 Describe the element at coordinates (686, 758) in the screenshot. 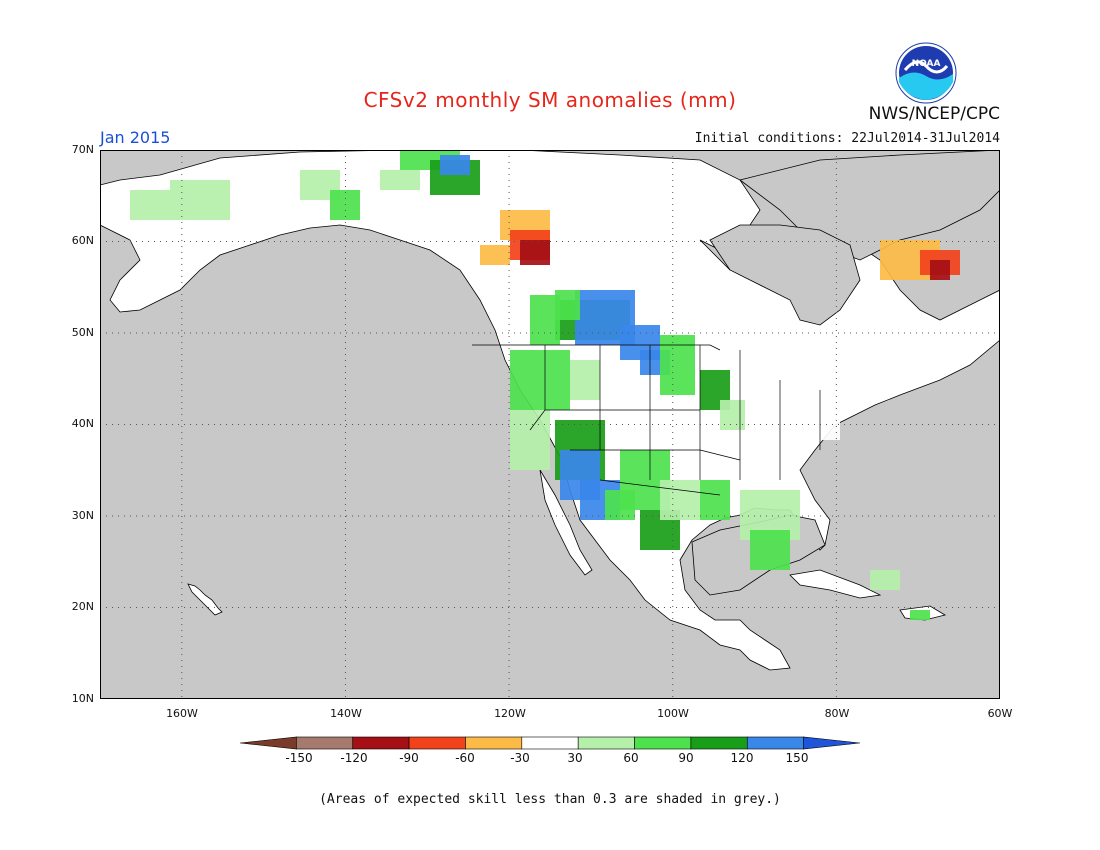

I see `colorbar-label-90: 90` at that location.